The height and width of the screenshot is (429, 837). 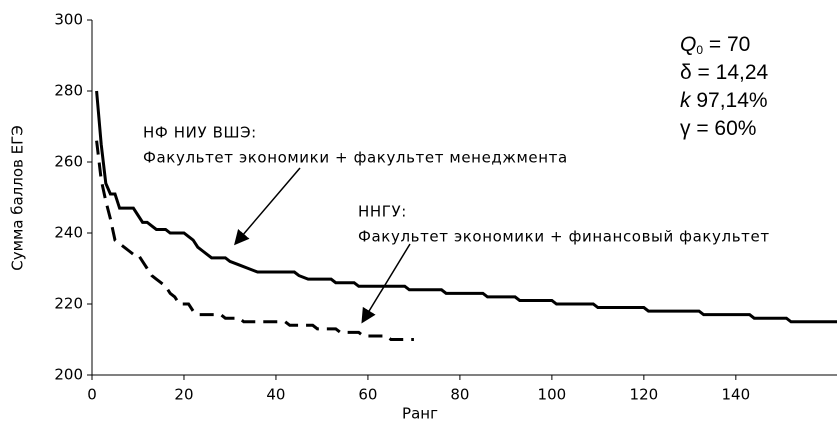 I want to click on y-tick-label: 200, so click(x=68, y=375).